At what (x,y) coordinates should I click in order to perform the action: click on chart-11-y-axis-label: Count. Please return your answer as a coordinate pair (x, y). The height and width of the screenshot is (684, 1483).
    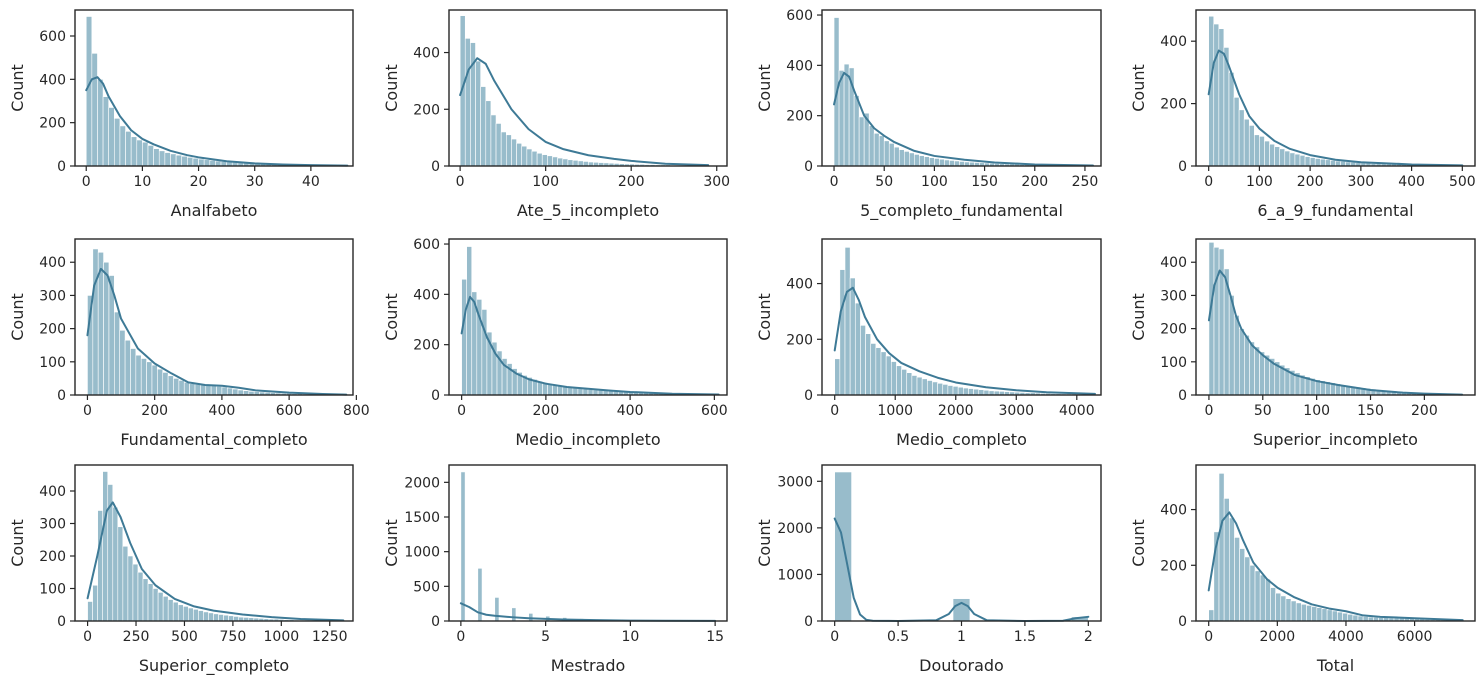
    Looking at the image, I should click on (764, 543).